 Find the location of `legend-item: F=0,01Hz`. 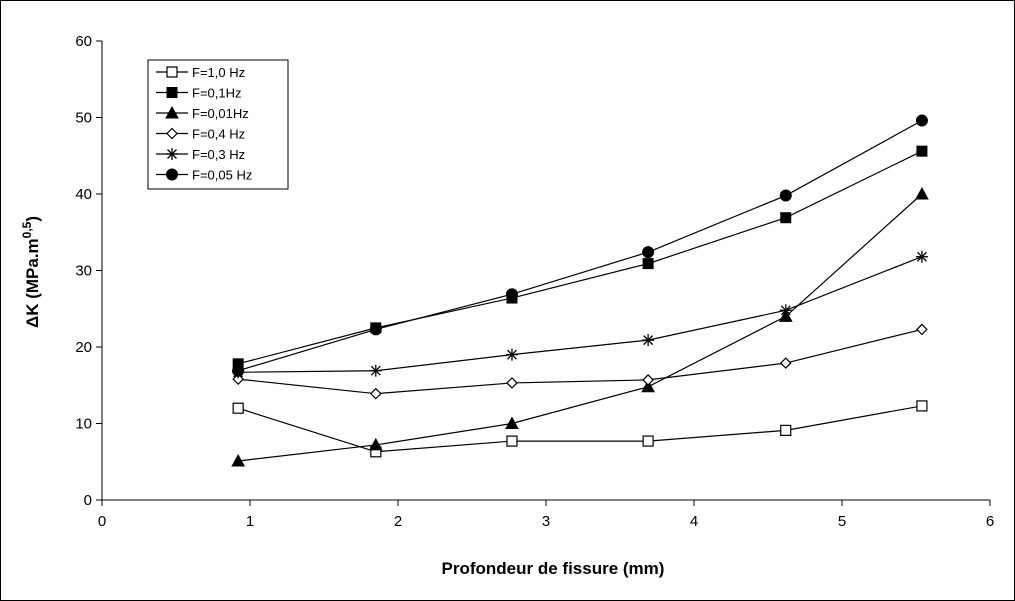

legend-item: F=0,01Hz is located at coordinates (202, 113).